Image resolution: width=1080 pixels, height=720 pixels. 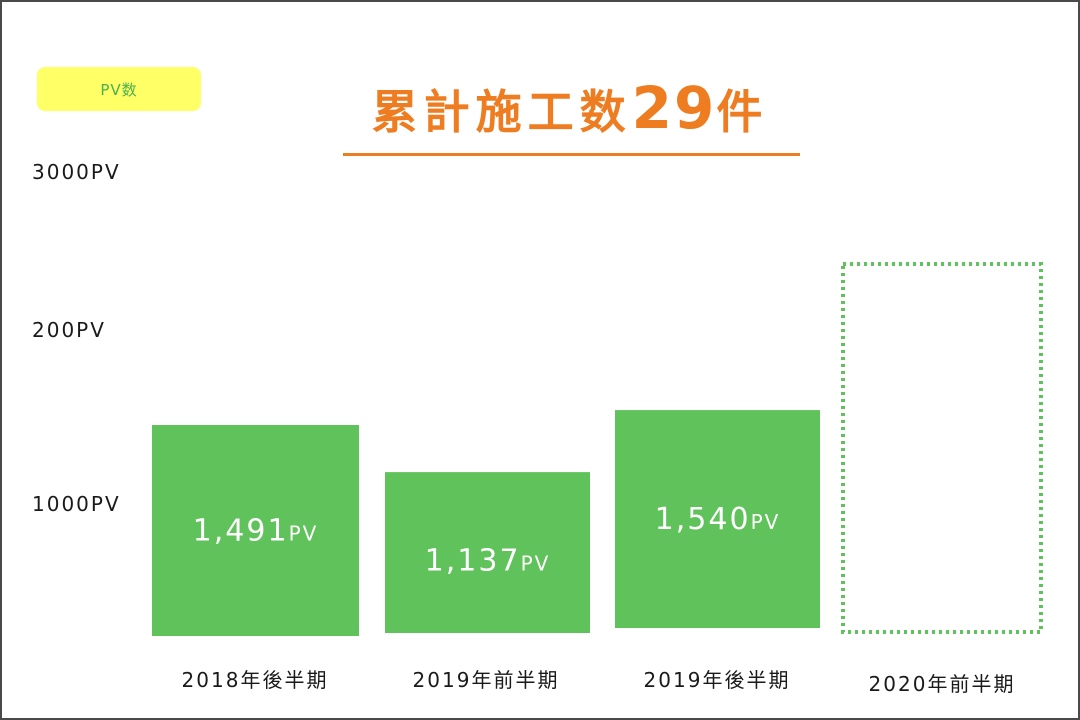 I want to click on title-number: 29, so click(x=674, y=108).